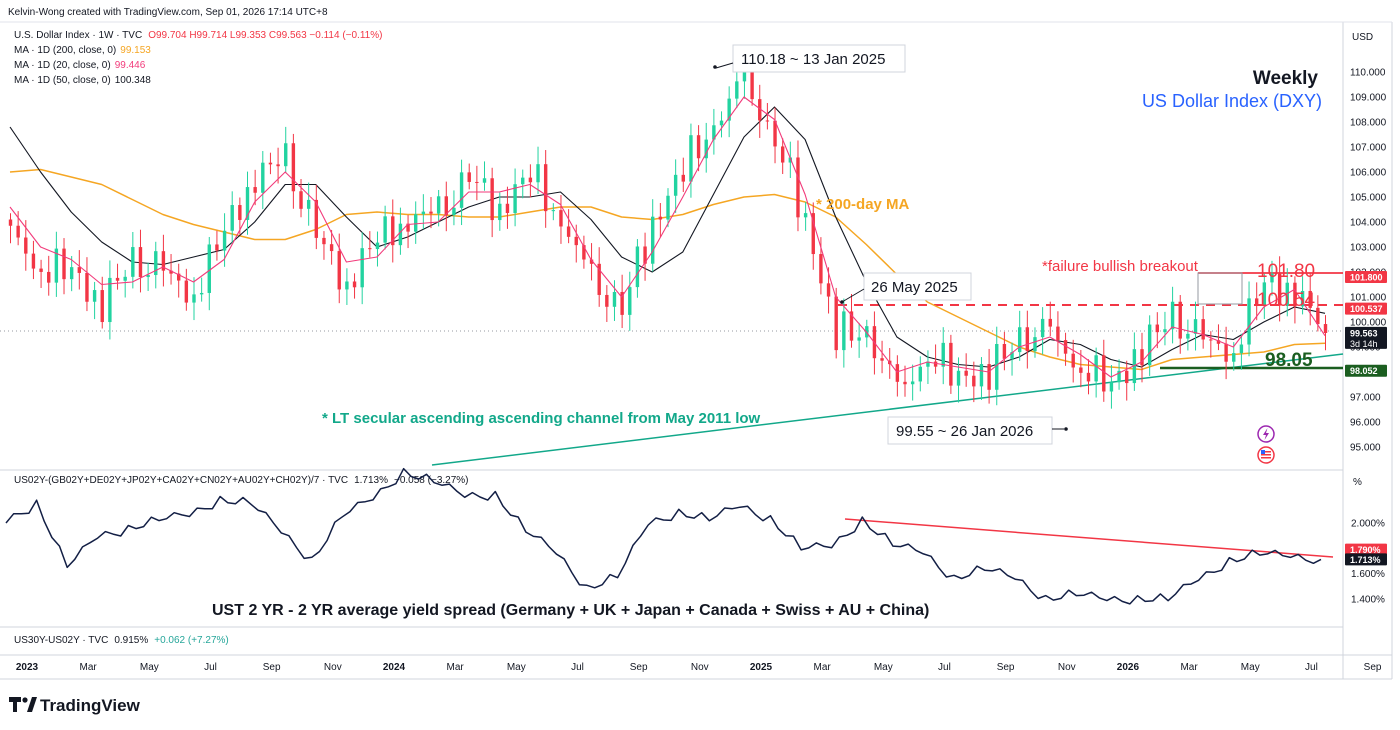  Describe the element at coordinates (131, 640) in the screenshot. I see `curve-legend-value: 0.915%` at that location.